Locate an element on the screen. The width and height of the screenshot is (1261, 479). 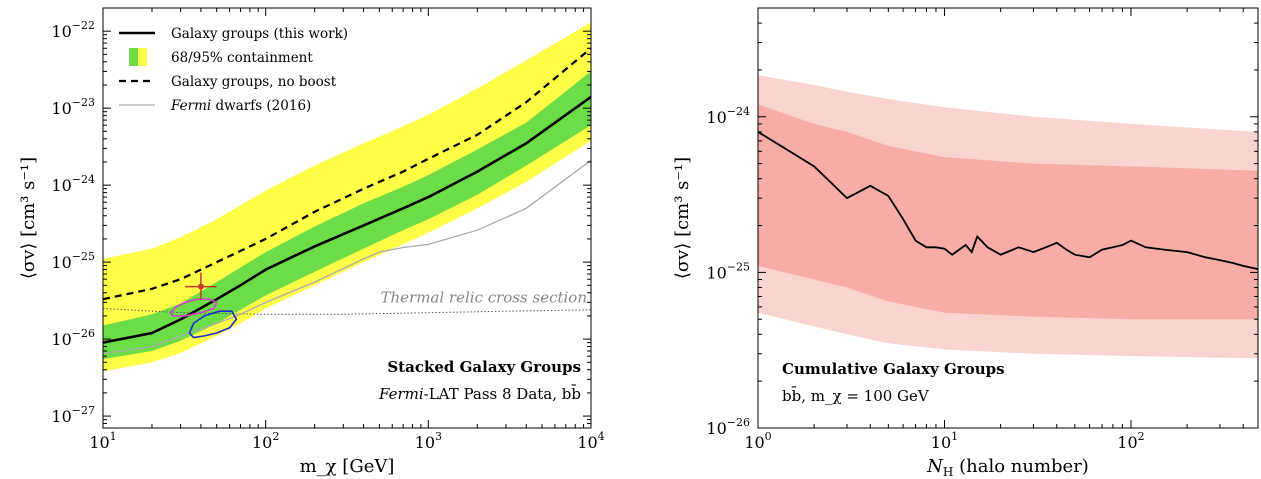
legend-label-text: dwarfs (2016) is located at coordinates (261, 106).